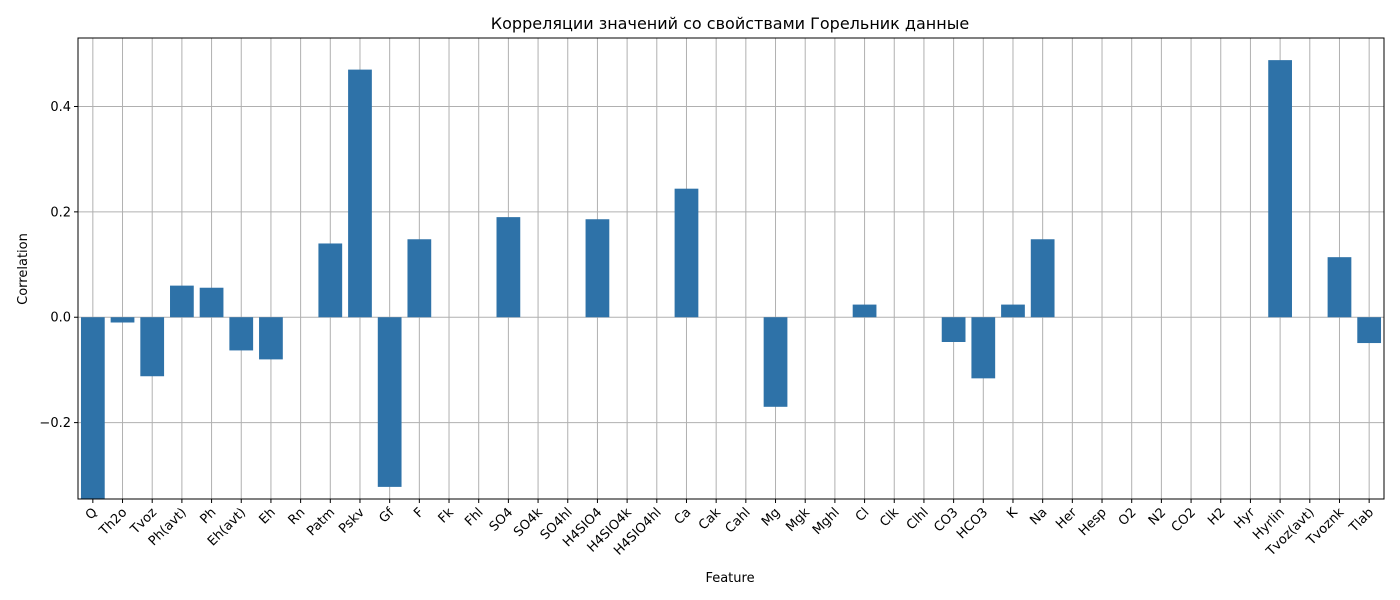 The height and width of the screenshot is (600, 1400). Describe the element at coordinates (60, 212) in the screenshot. I see `y-tick-label: 0.2` at that location.